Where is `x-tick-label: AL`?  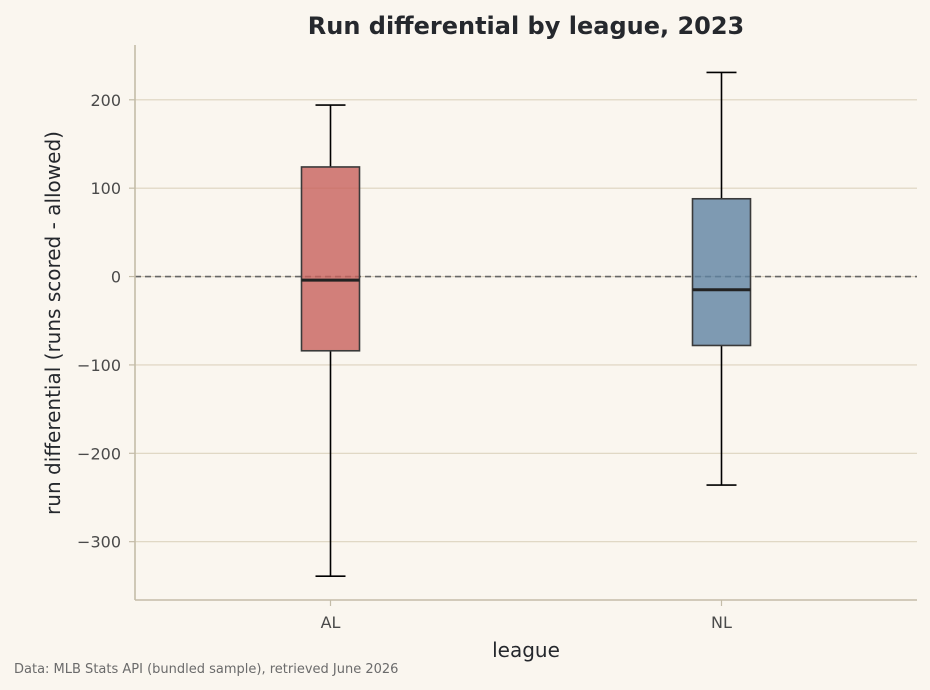 x-tick-label: AL is located at coordinates (331, 622).